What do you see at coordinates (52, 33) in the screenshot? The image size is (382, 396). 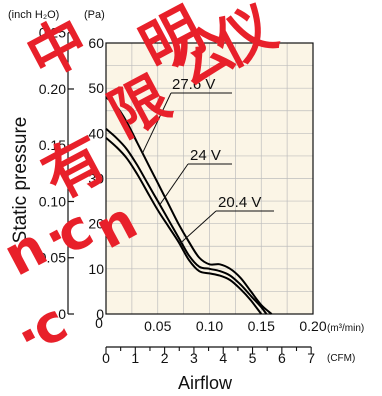 I see `y-tick-label-inch: 0.25` at bounding box center [52, 33].